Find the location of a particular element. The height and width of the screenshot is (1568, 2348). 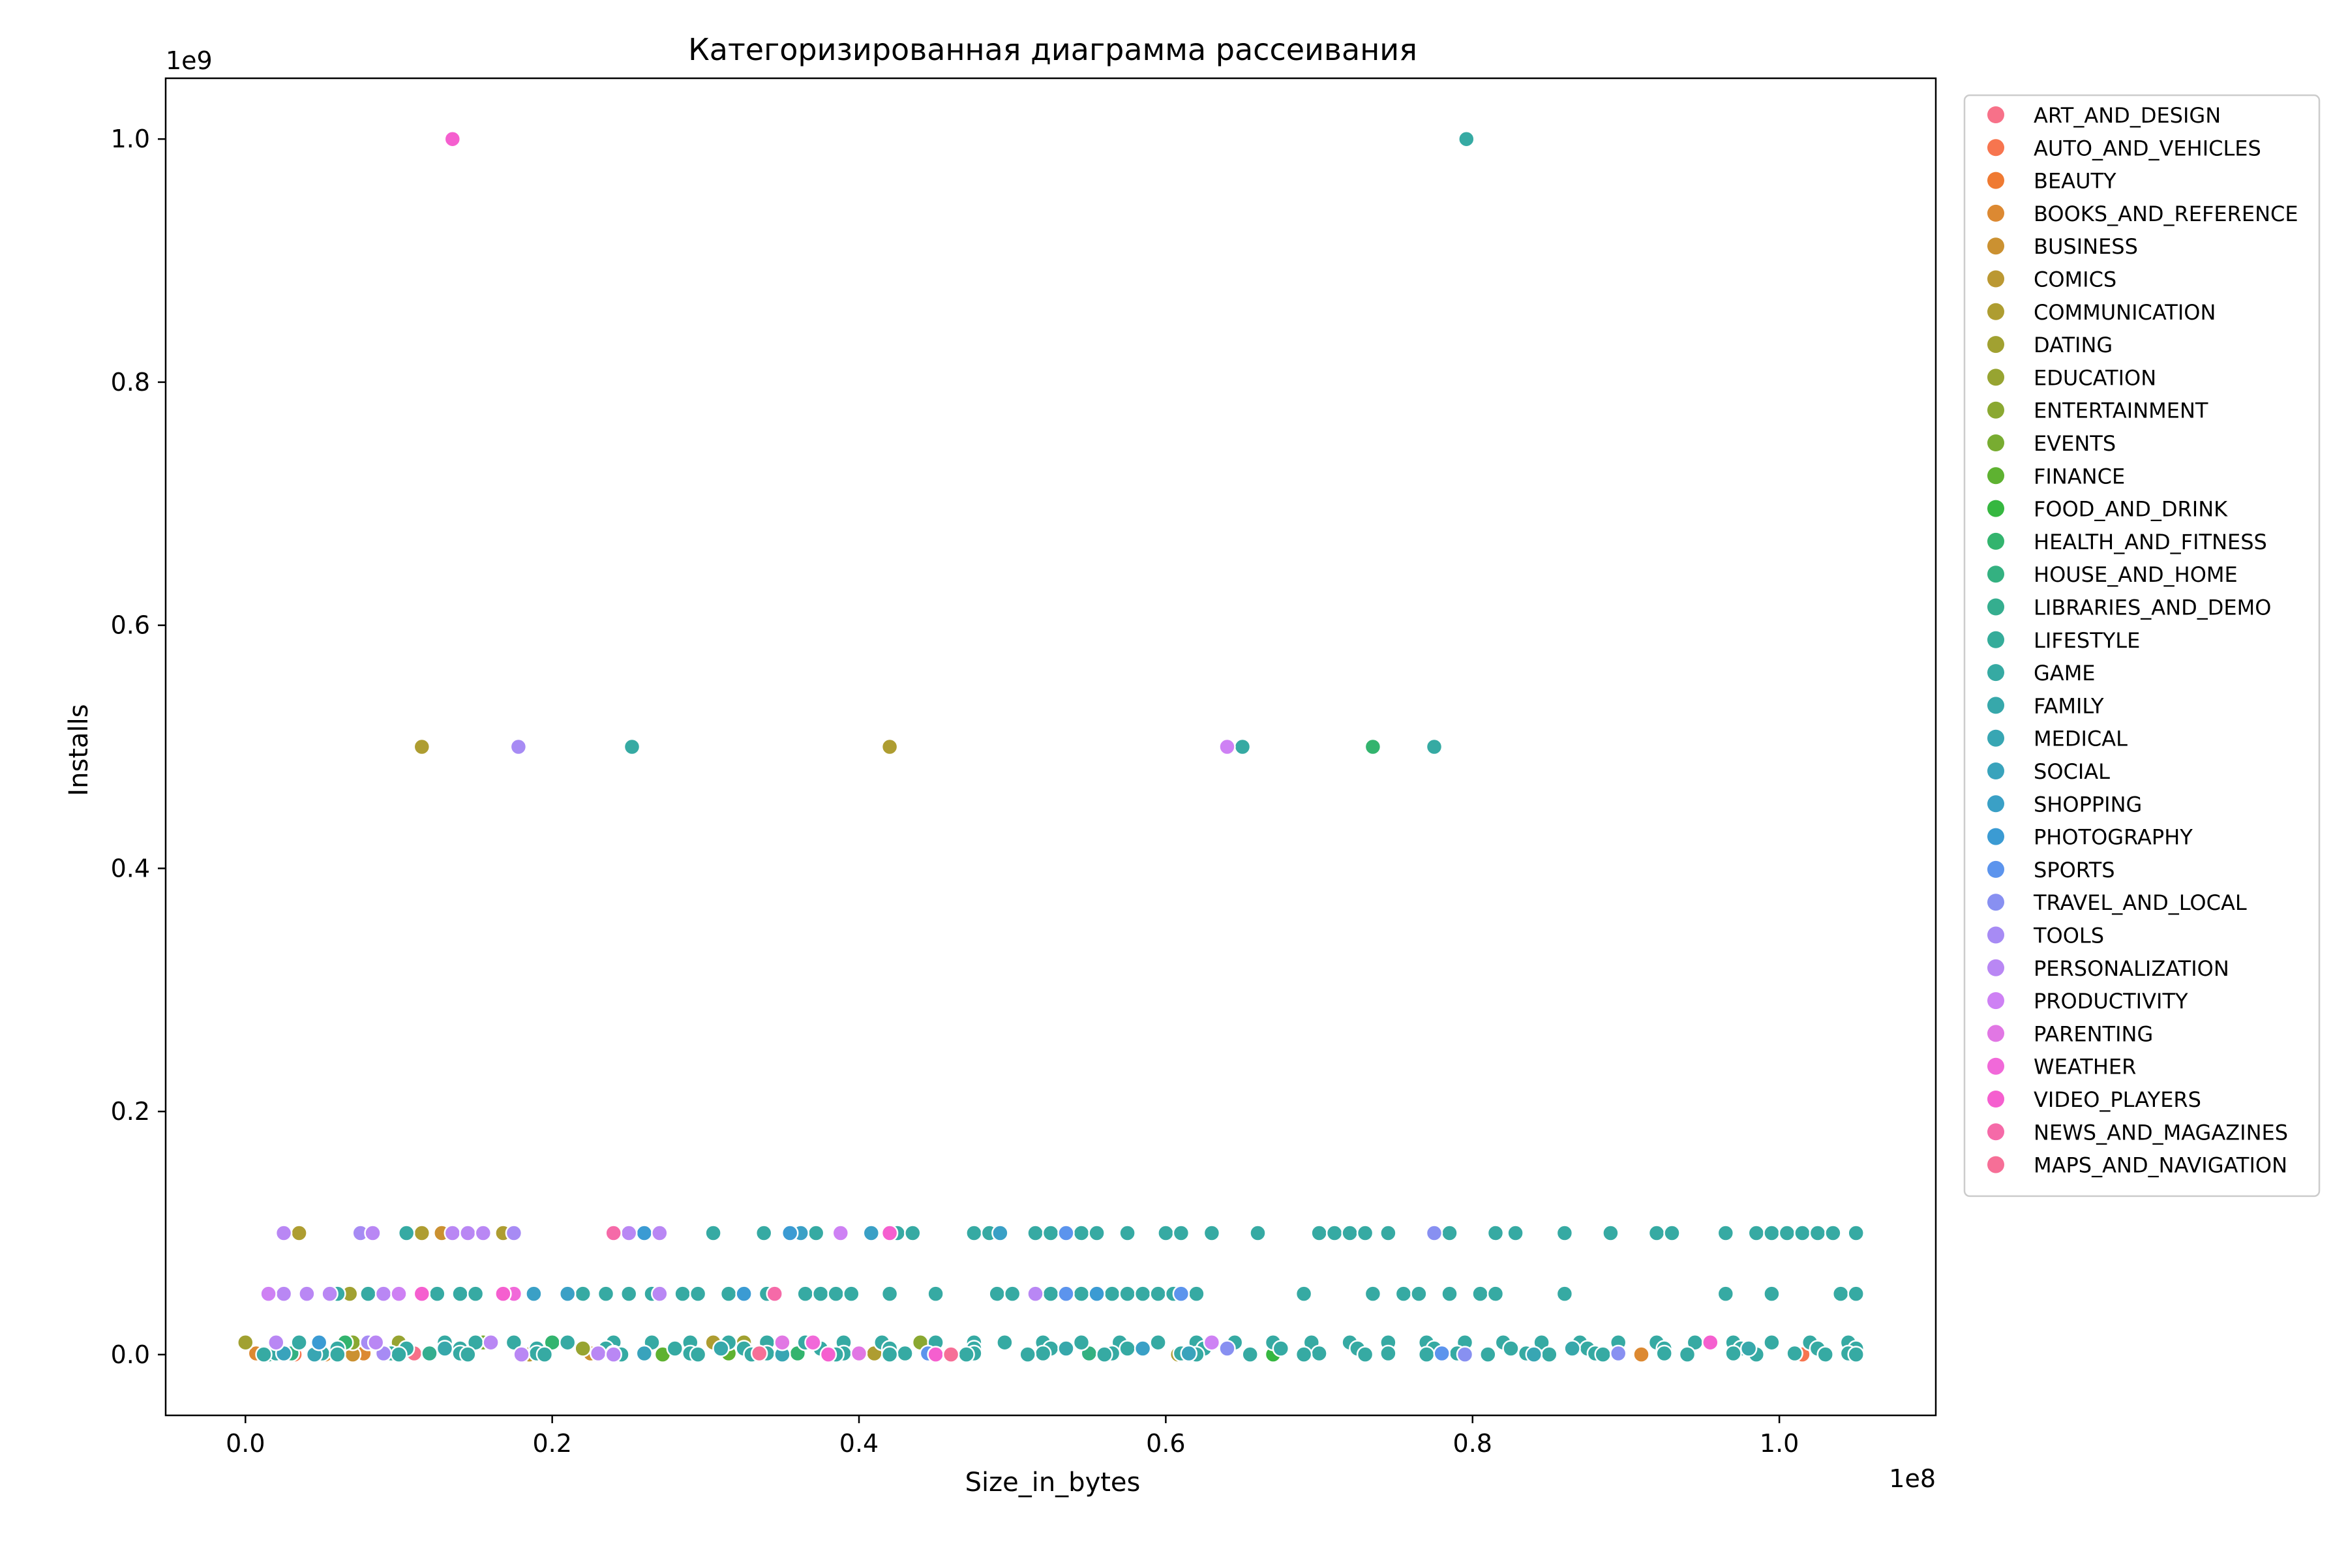

legend-label: PERSONALIZATION is located at coordinates (2131, 968).